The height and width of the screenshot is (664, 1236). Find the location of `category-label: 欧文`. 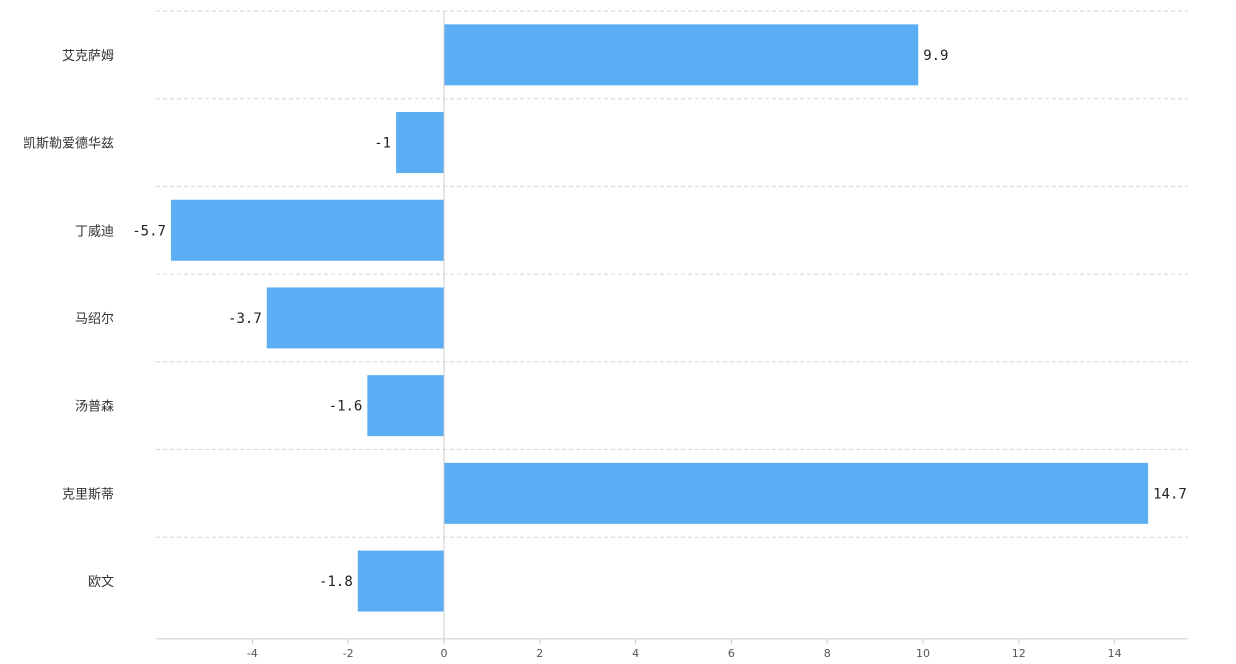

category-label: 欧文 is located at coordinates (101, 582).